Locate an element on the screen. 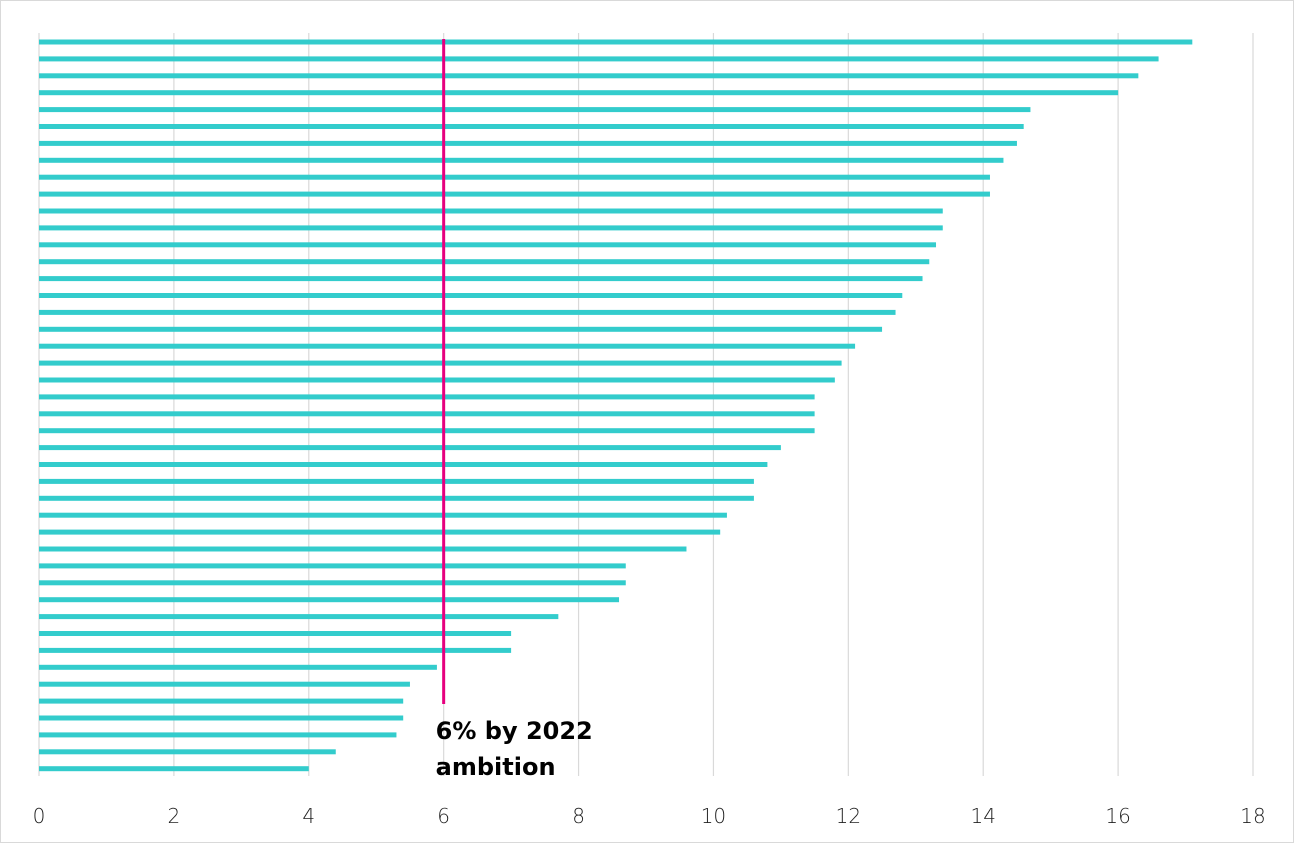  x-tick-label: 4 is located at coordinates (308, 816).